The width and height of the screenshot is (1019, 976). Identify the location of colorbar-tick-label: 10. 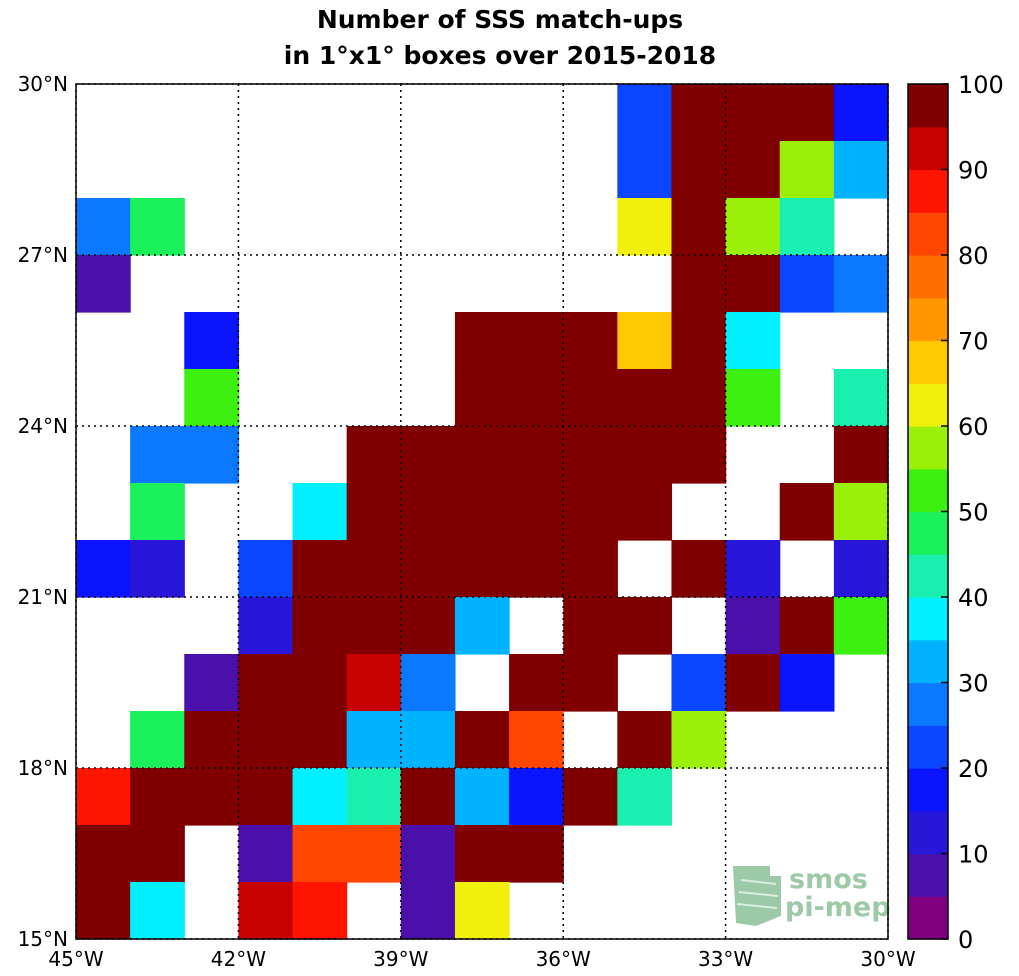
(973, 855).